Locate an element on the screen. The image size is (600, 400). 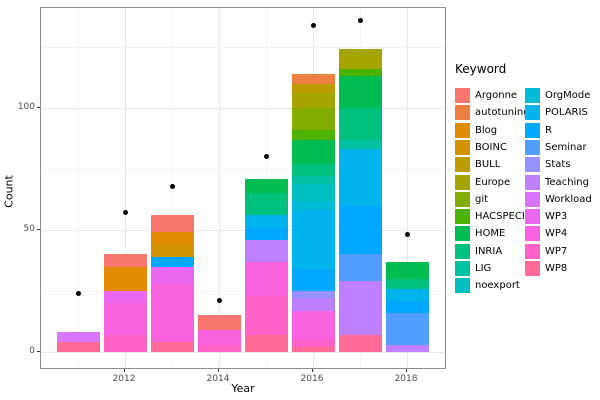
bar-segment-2016-WP4 is located at coordinates (313, 325).